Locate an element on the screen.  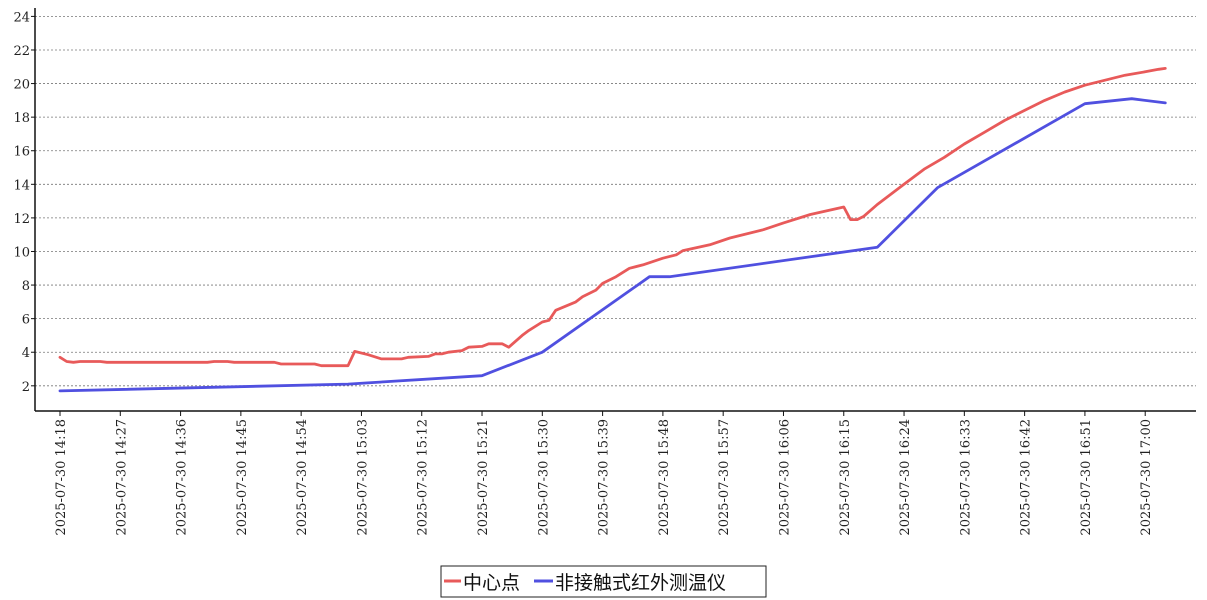
x-tick-label-15: 2025-07-30 16:33 is located at coordinates (965, 477).